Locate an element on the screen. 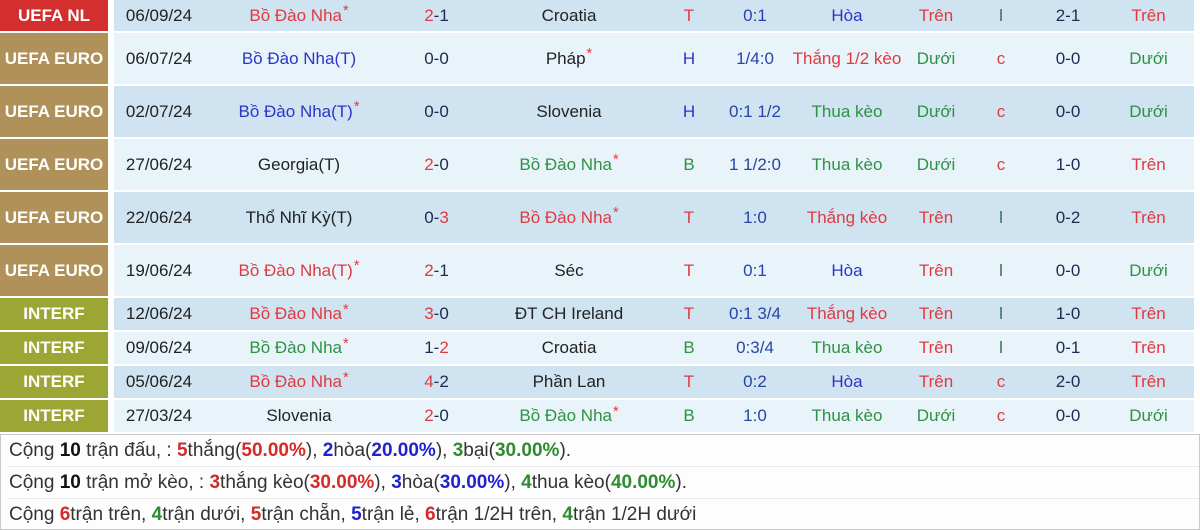 The width and height of the screenshot is (1200, 530). result-letter-cell: B is located at coordinates (689, 416).